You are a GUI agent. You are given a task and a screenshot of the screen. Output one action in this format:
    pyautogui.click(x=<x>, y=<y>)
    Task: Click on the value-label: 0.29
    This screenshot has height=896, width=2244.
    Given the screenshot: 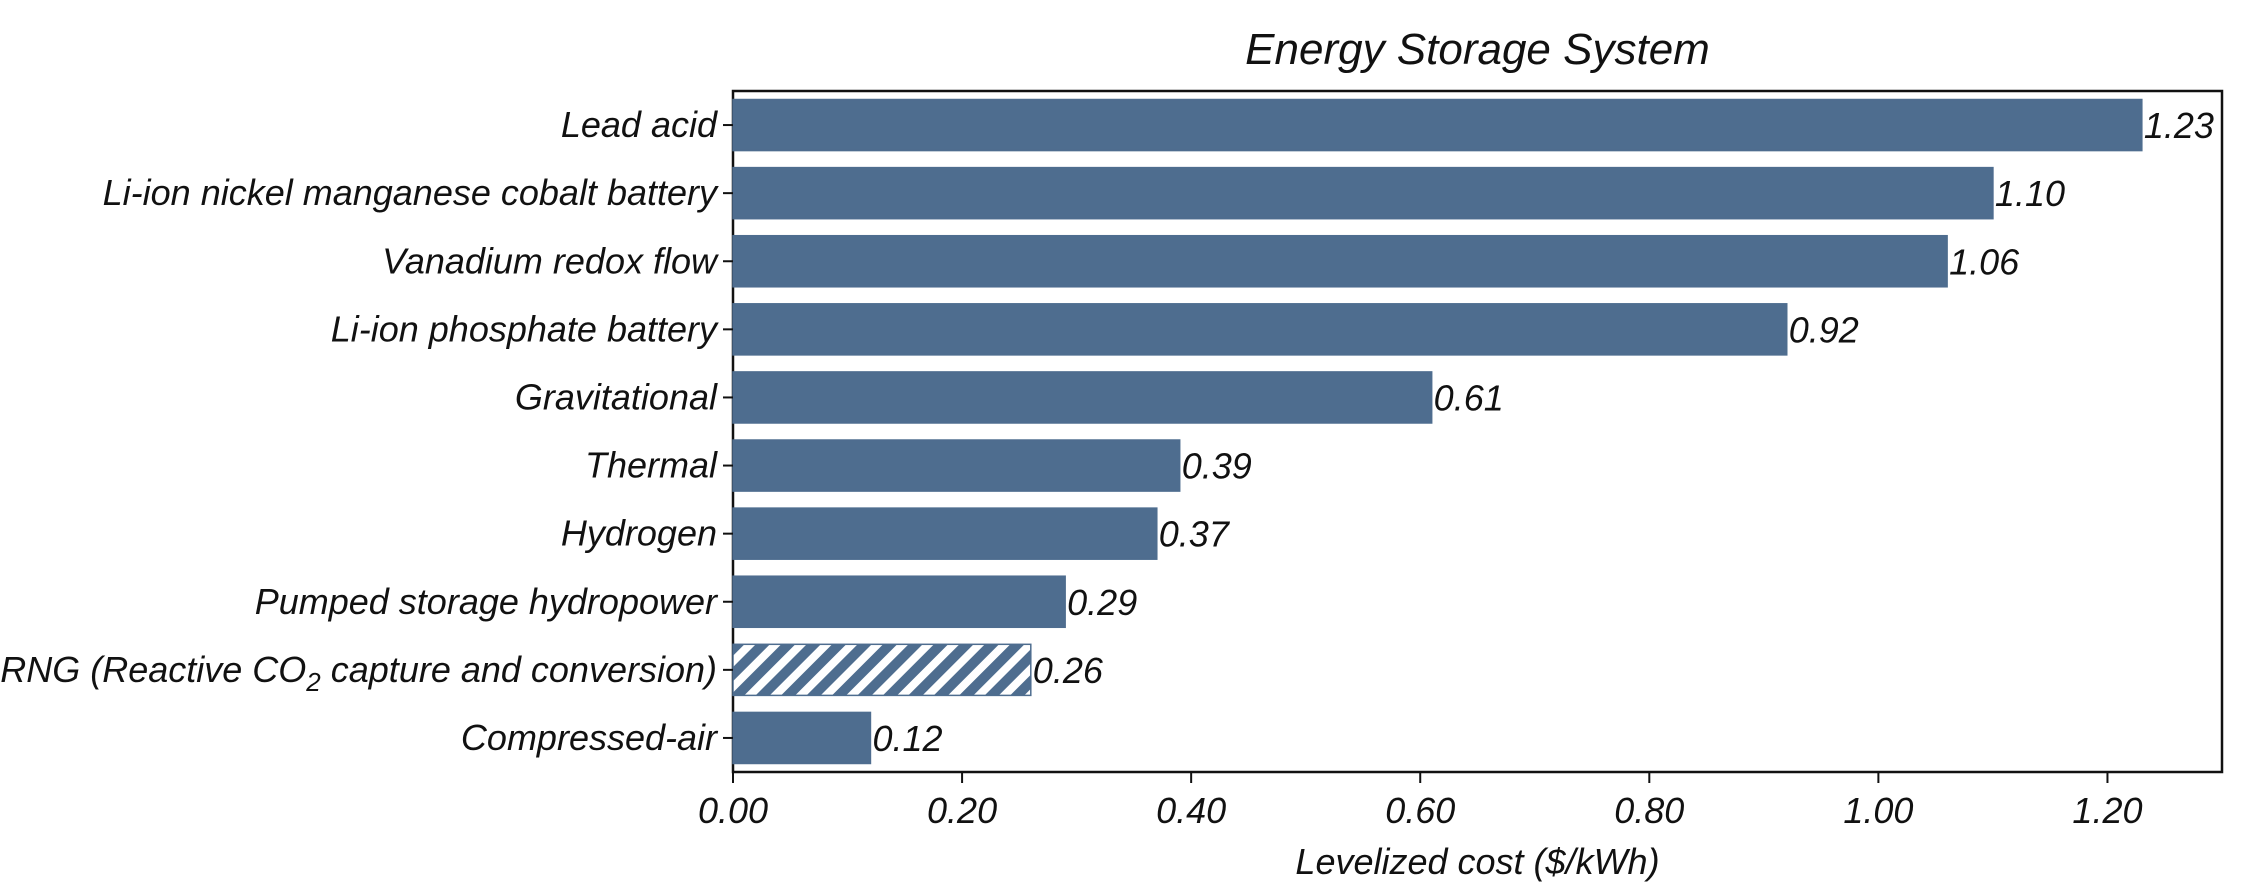 What is the action you would take?
    pyautogui.click(x=1102, y=602)
    